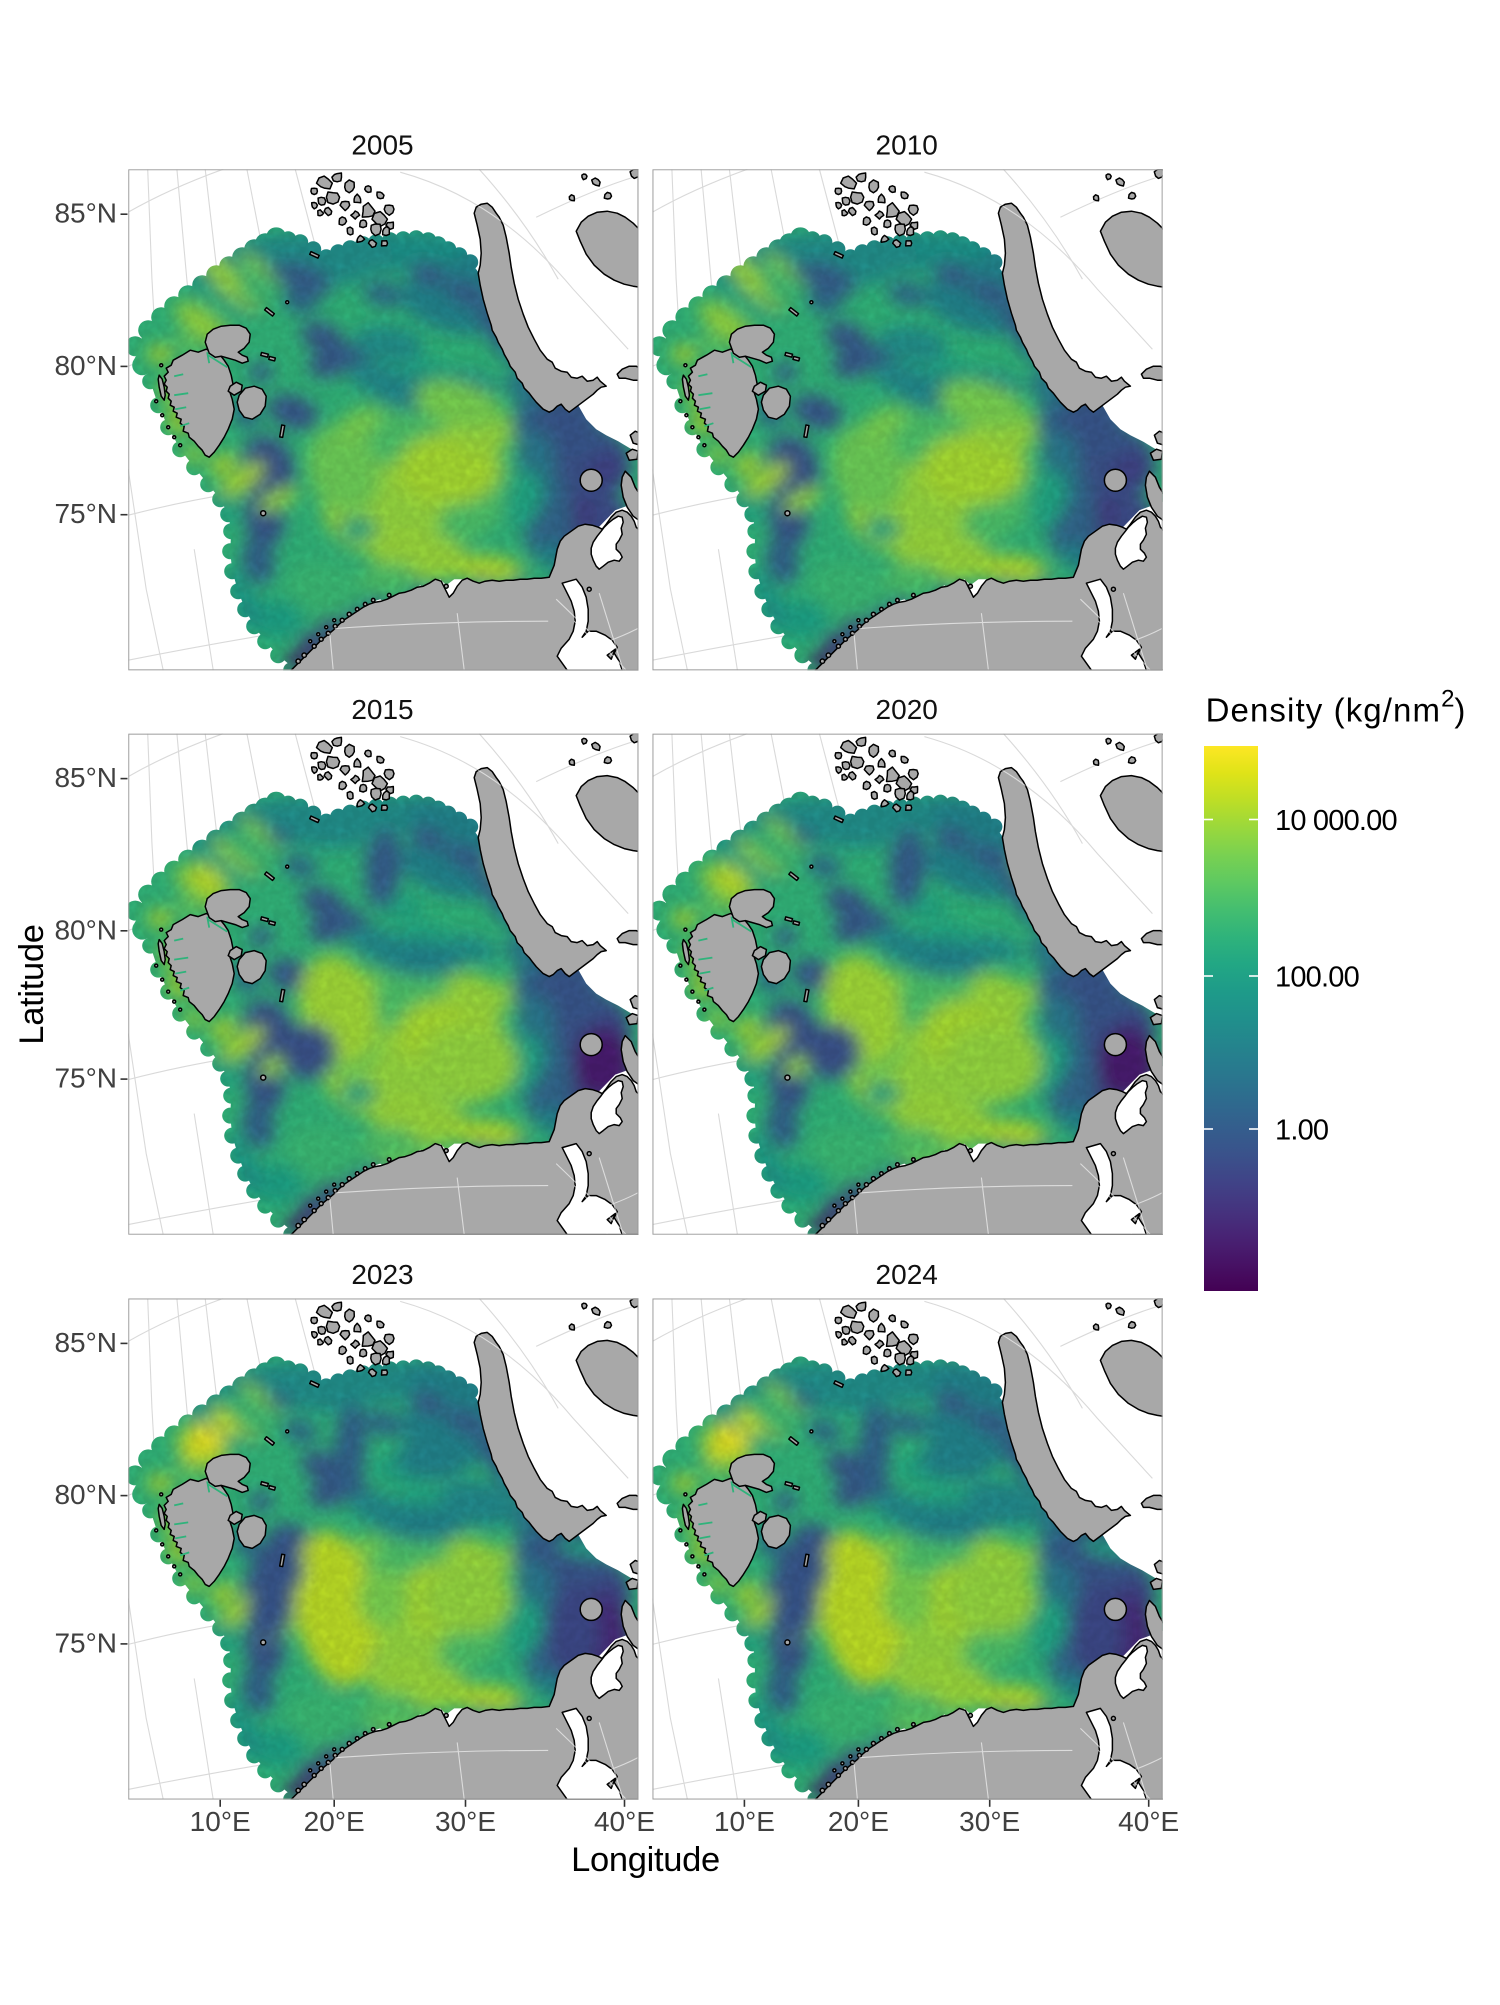 This screenshot has height=2005, width=1500. What do you see at coordinates (382, 1274) in the screenshot?
I see `svg-text: 2023` at bounding box center [382, 1274].